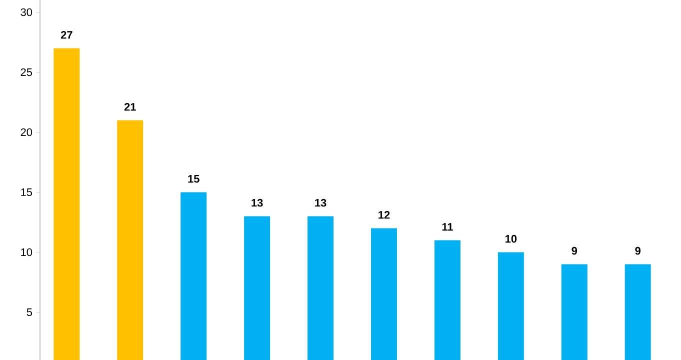 This screenshot has height=360, width=681. What do you see at coordinates (26, 252) in the screenshot?
I see `y-tick-label: 10` at bounding box center [26, 252].